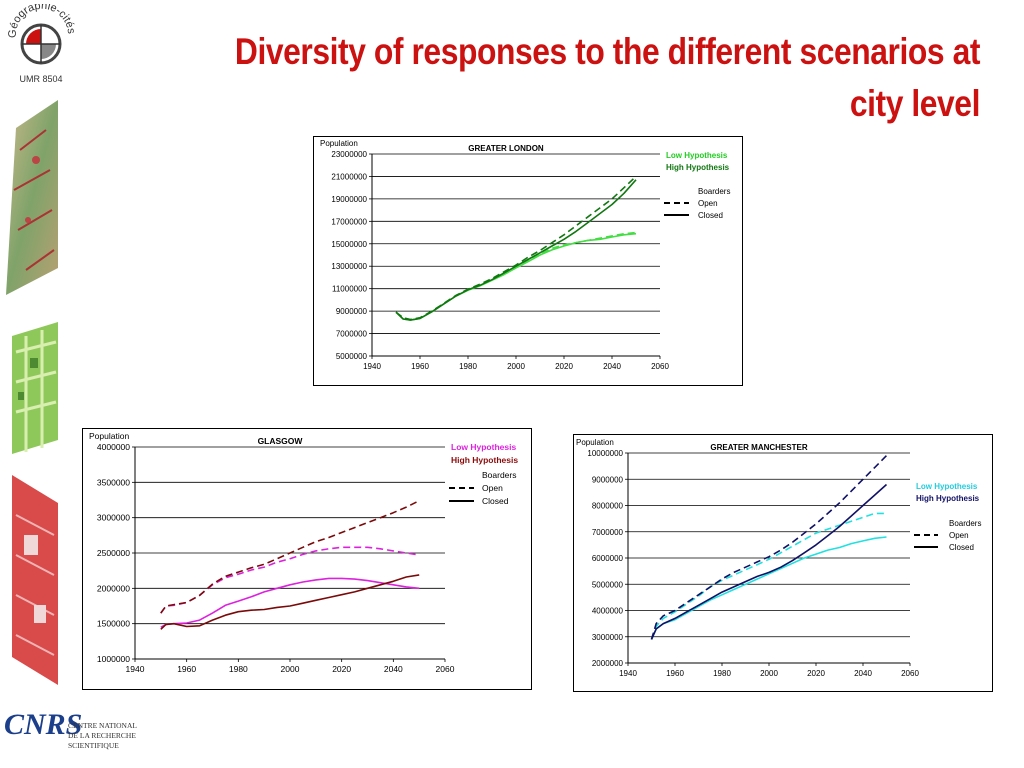 This screenshot has height=768, width=1024. What do you see at coordinates (349, 199) in the screenshot?
I see `y-tick-label: 19000000` at bounding box center [349, 199].